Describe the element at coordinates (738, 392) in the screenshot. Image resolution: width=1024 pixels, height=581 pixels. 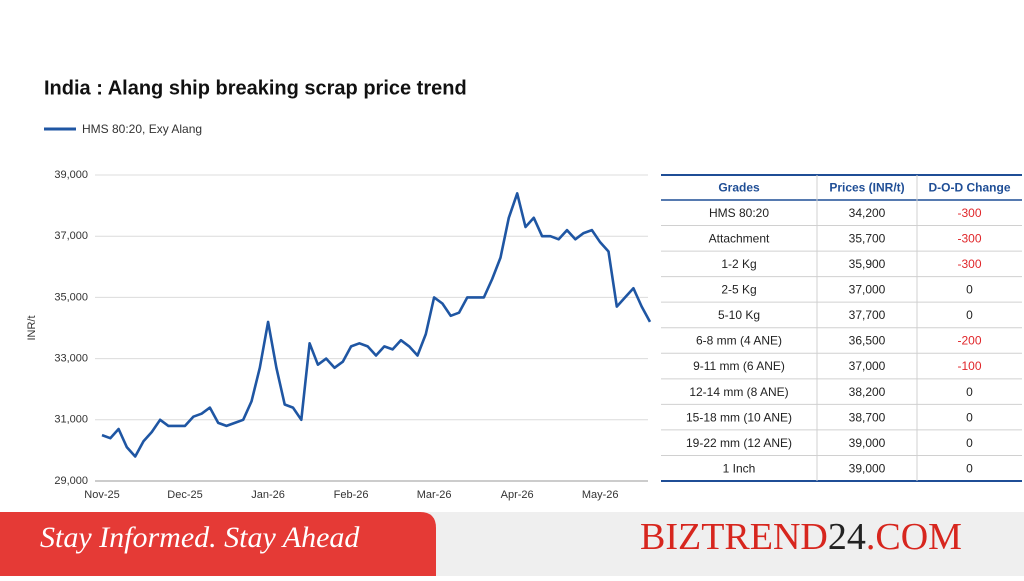
I see `table-cell: 12-14 mm (8 ANE)` at that location.